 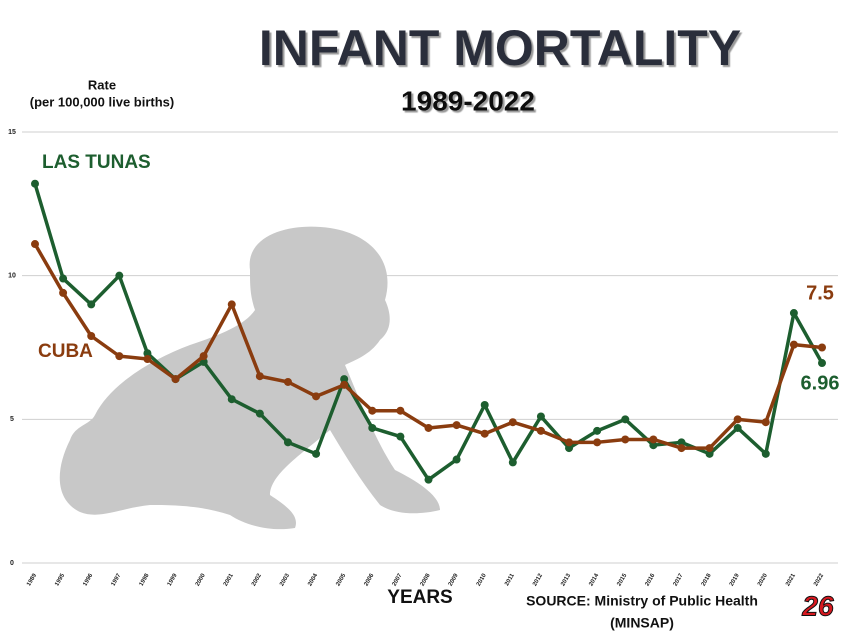 What do you see at coordinates (820, 383) in the screenshot?
I see `value-label: 6.96` at bounding box center [820, 383].